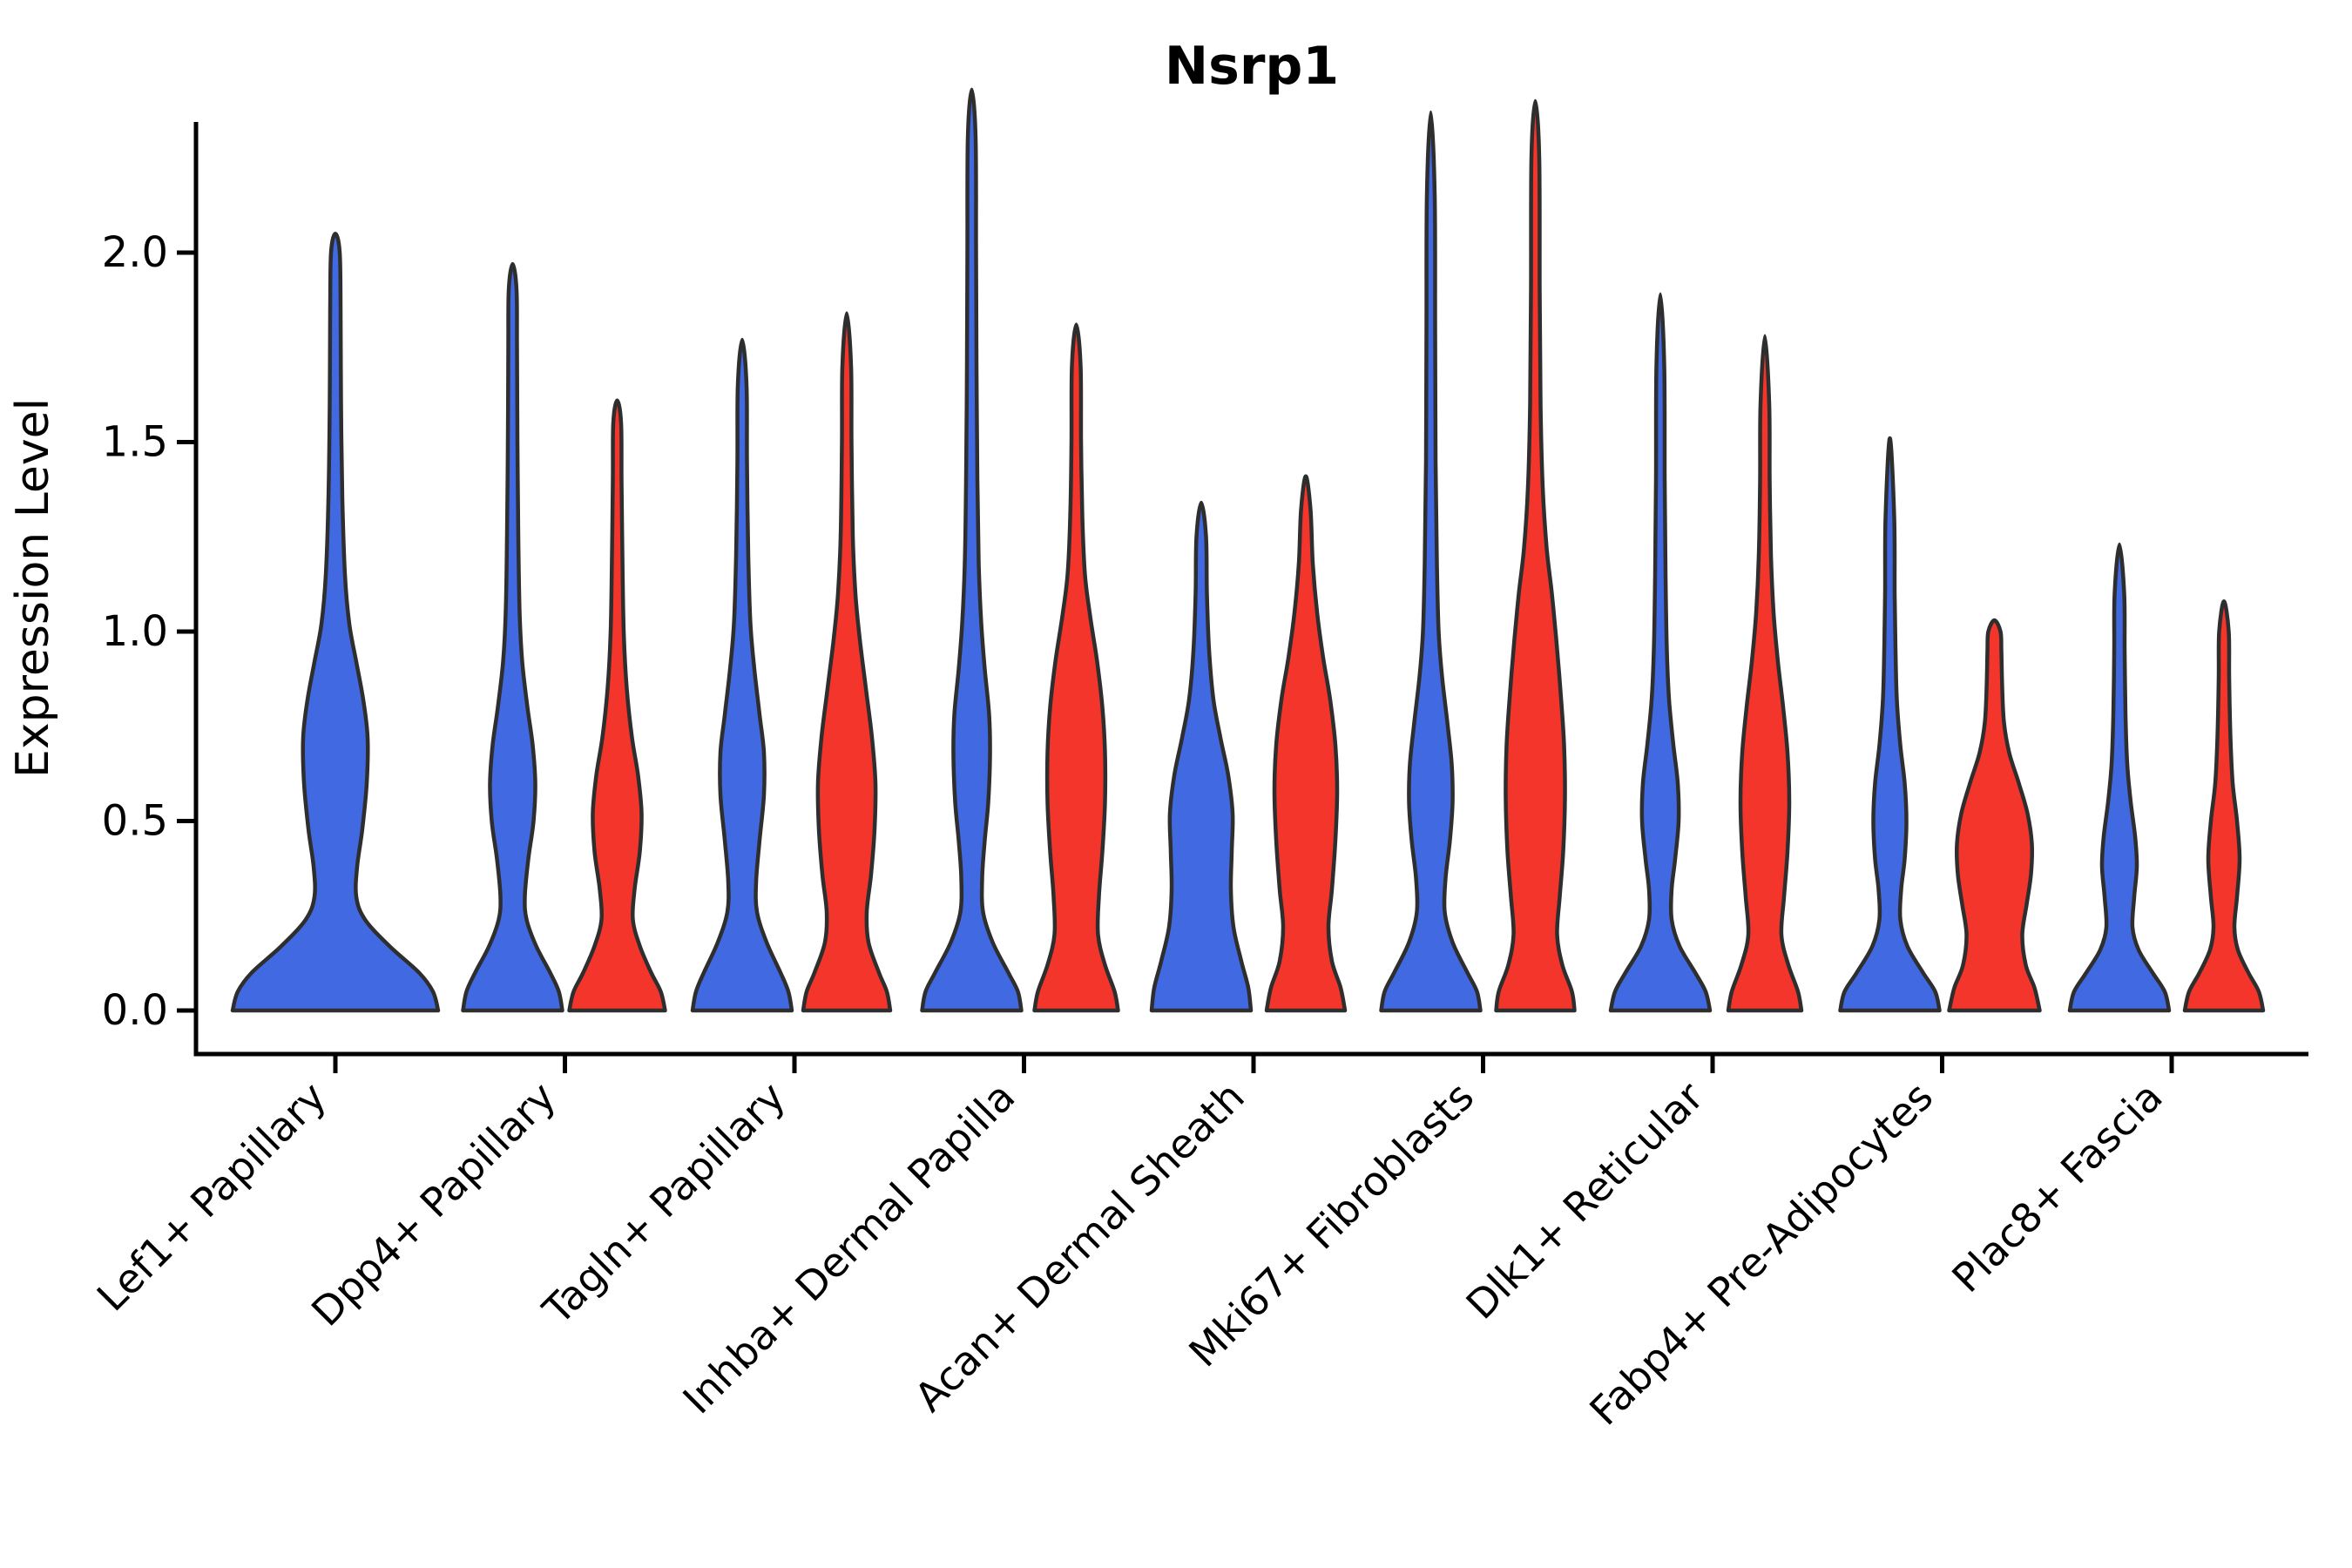  Describe the element at coordinates (2224, 805) in the screenshot. I see `violin-plac8-fascia-red` at that location.